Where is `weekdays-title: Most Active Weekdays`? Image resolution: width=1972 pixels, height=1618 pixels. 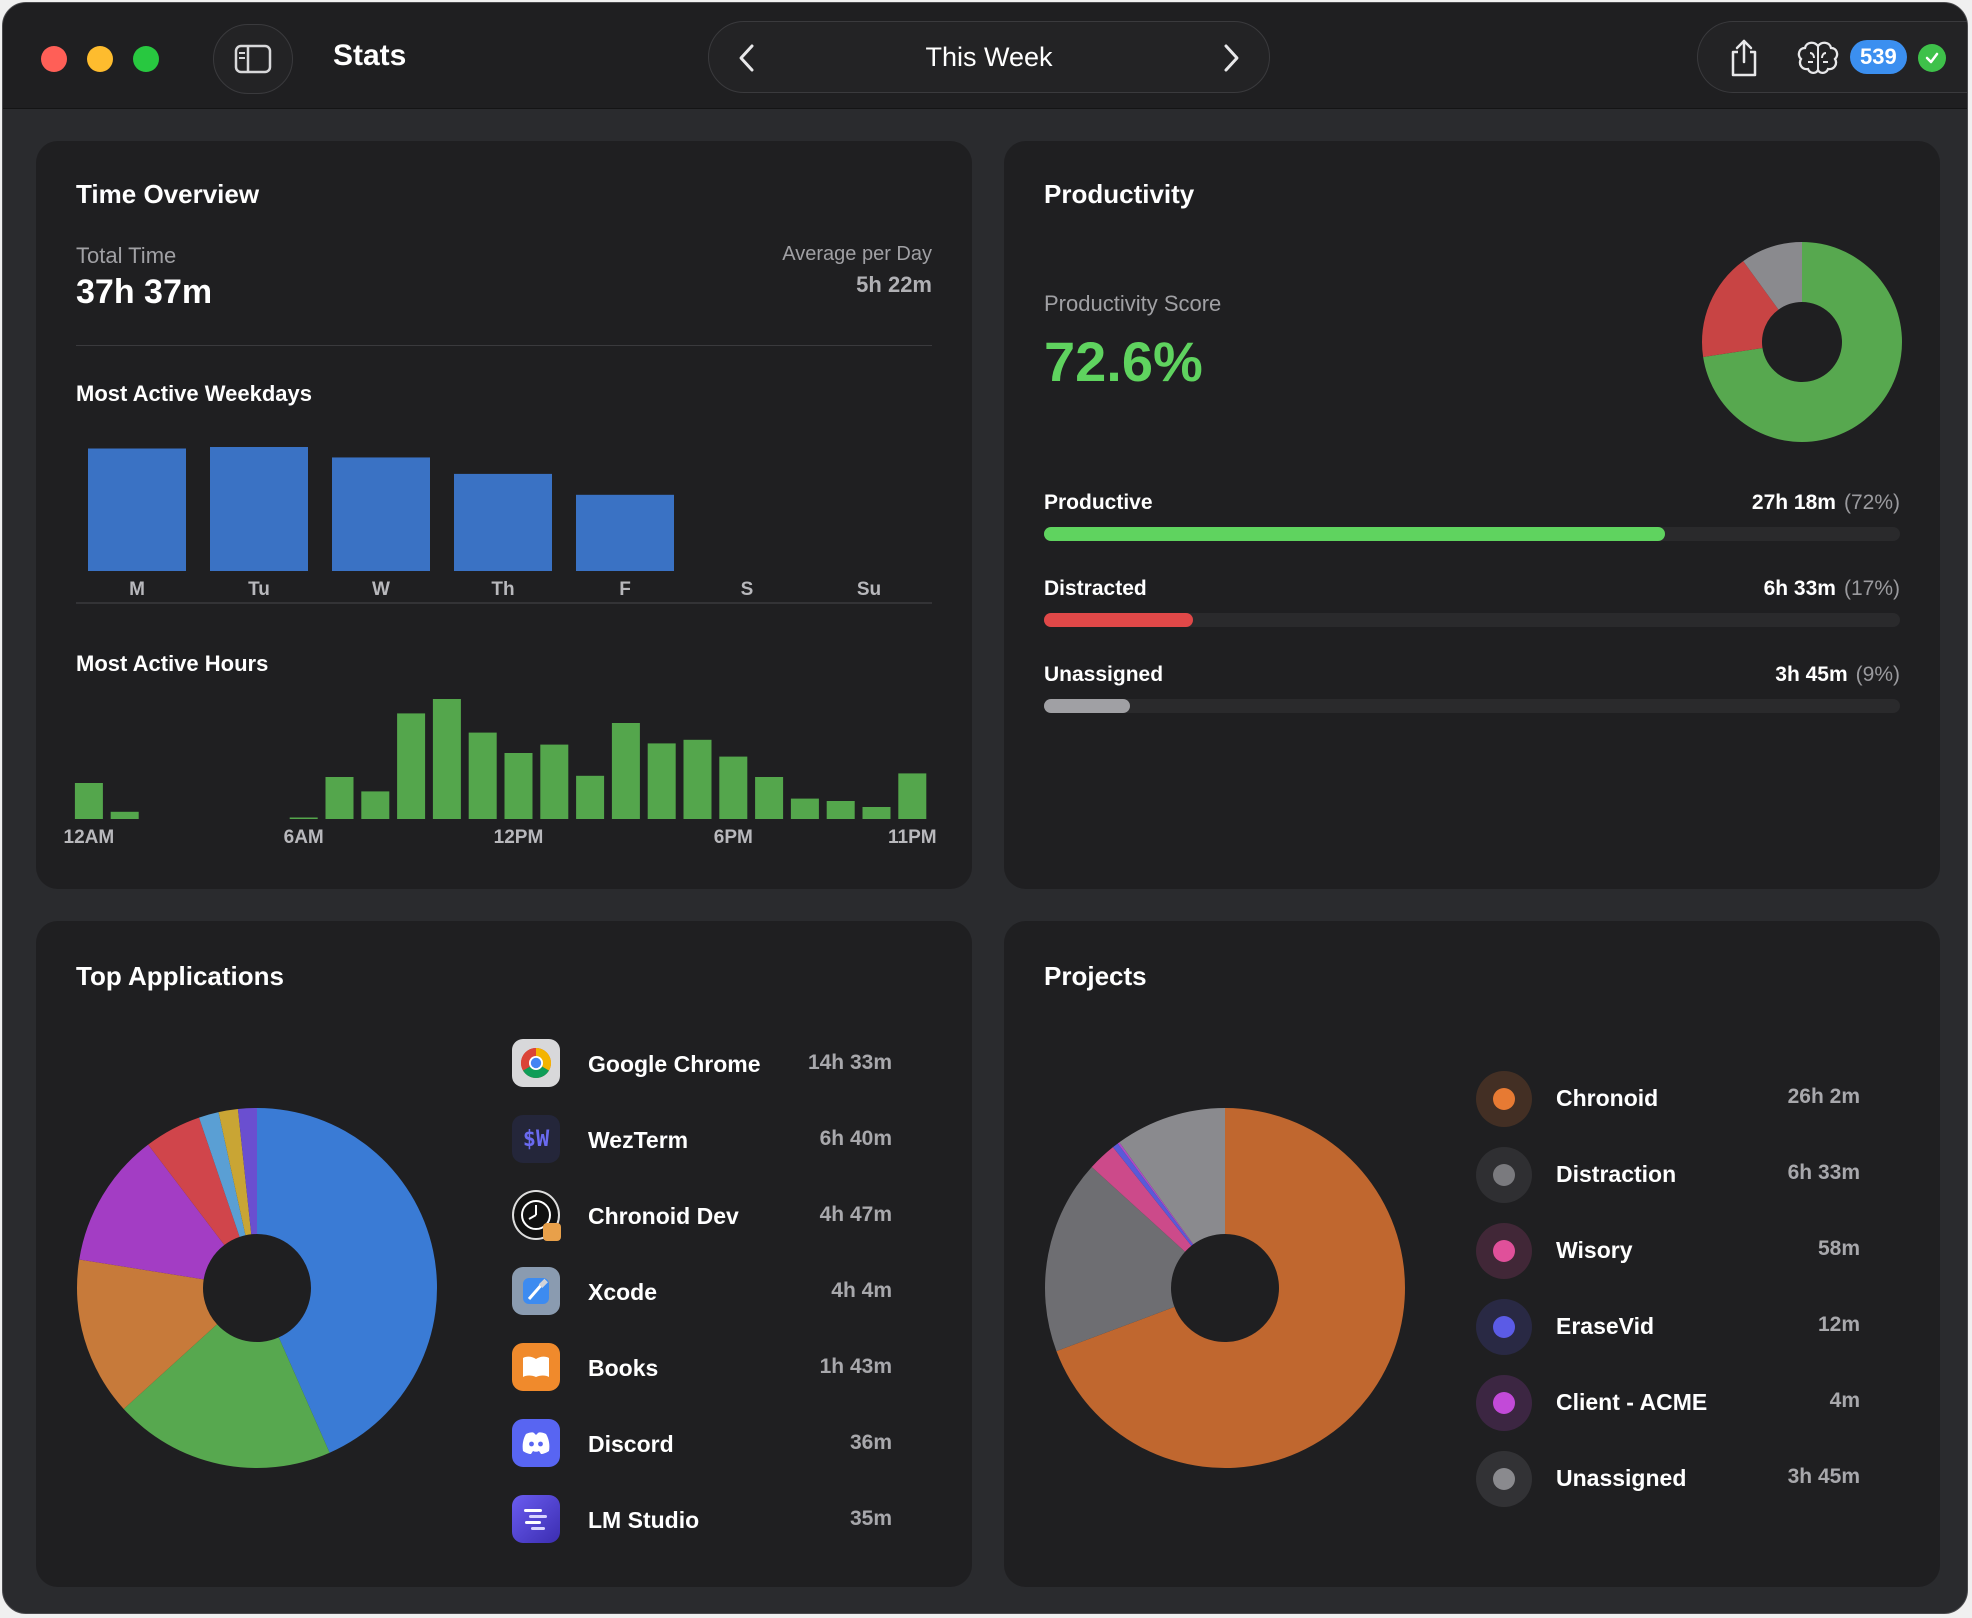
weekdays-title: Most Active Weekdays is located at coordinates (194, 393).